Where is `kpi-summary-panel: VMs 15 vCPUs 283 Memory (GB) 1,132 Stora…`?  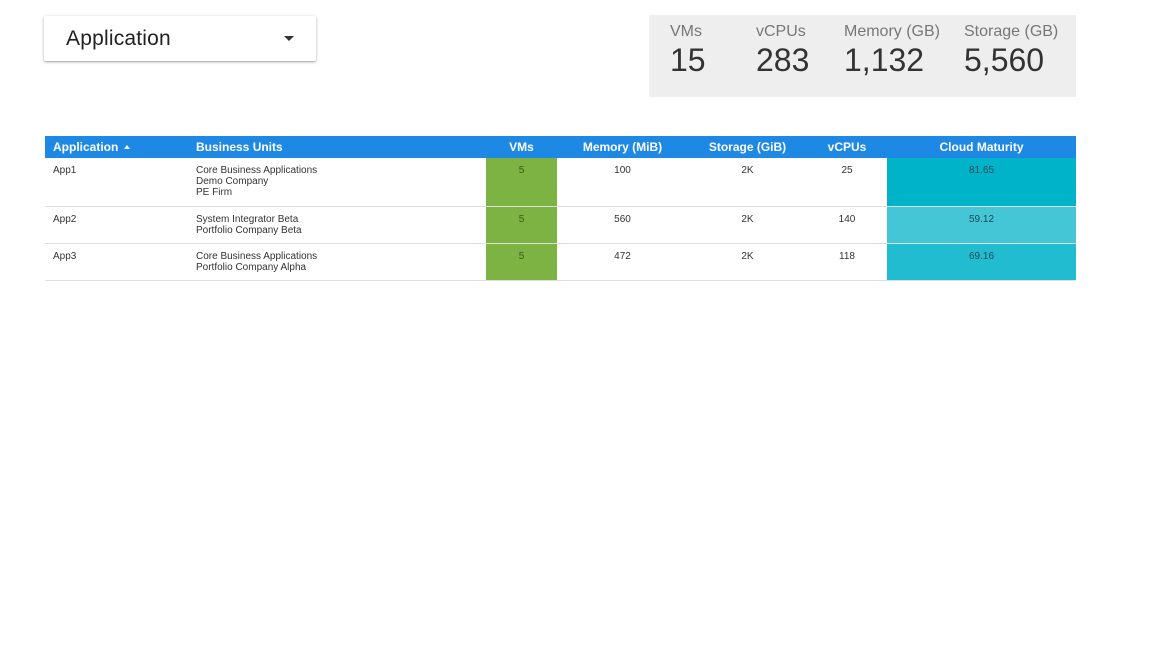
kpi-summary-panel: VMs 15 vCPUs 283 Memory (GB) 1,132 Stora… is located at coordinates (862, 56).